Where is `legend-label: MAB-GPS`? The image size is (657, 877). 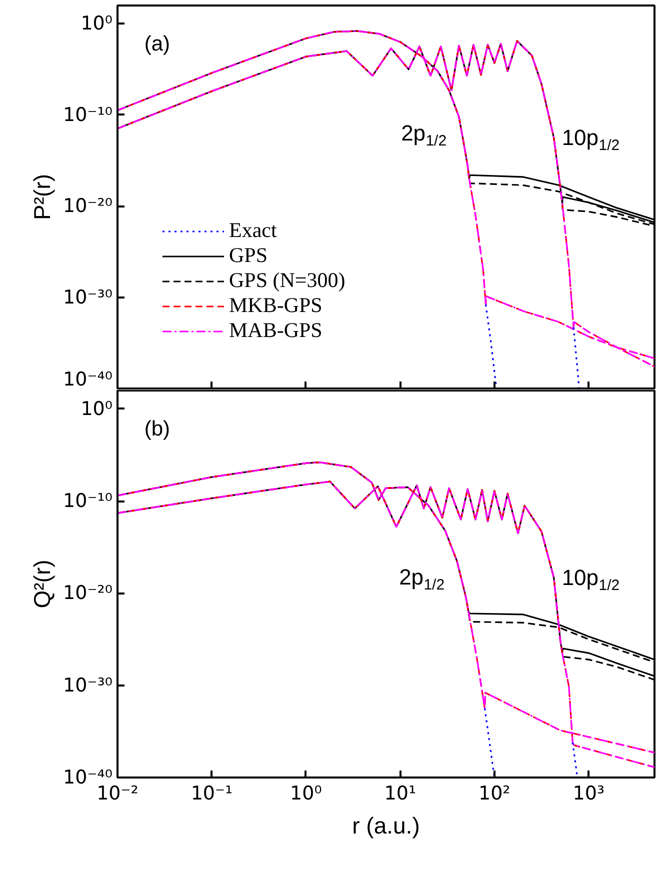
legend-label: MAB-GPS is located at coordinates (275, 330).